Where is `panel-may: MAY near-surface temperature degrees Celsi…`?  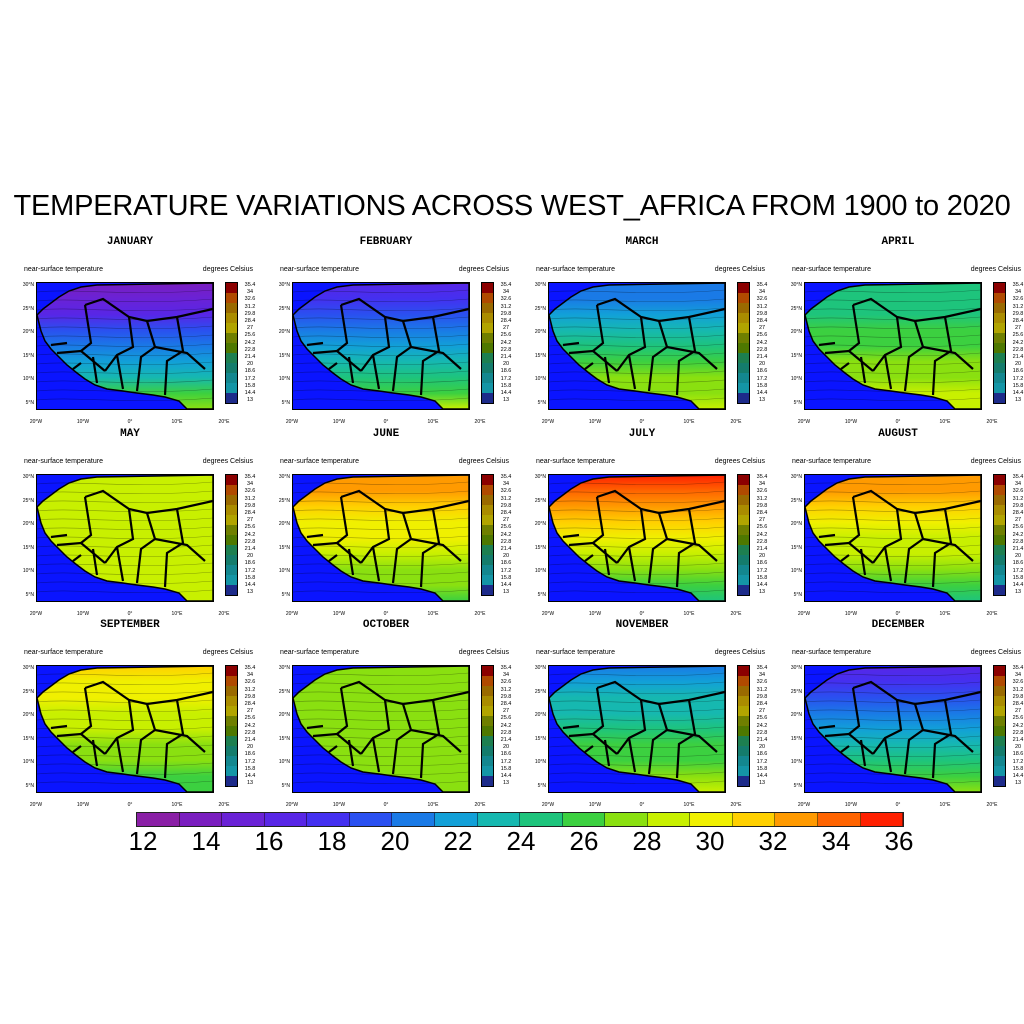 panel-may: MAY near-surface temperature degrees Celsi… is located at coordinates (145, 522).